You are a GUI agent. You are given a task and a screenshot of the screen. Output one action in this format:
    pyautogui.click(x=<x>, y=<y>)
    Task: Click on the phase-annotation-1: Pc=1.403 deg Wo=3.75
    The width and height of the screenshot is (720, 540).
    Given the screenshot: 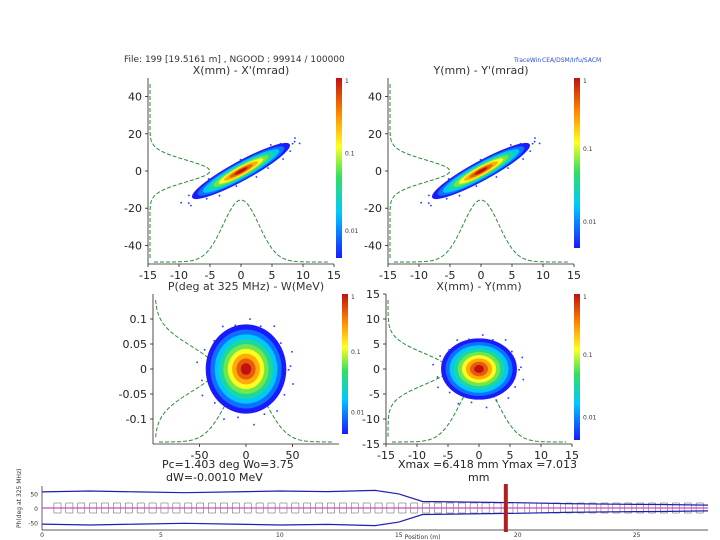 What is the action you would take?
    pyautogui.click(x=228, y=464)
    